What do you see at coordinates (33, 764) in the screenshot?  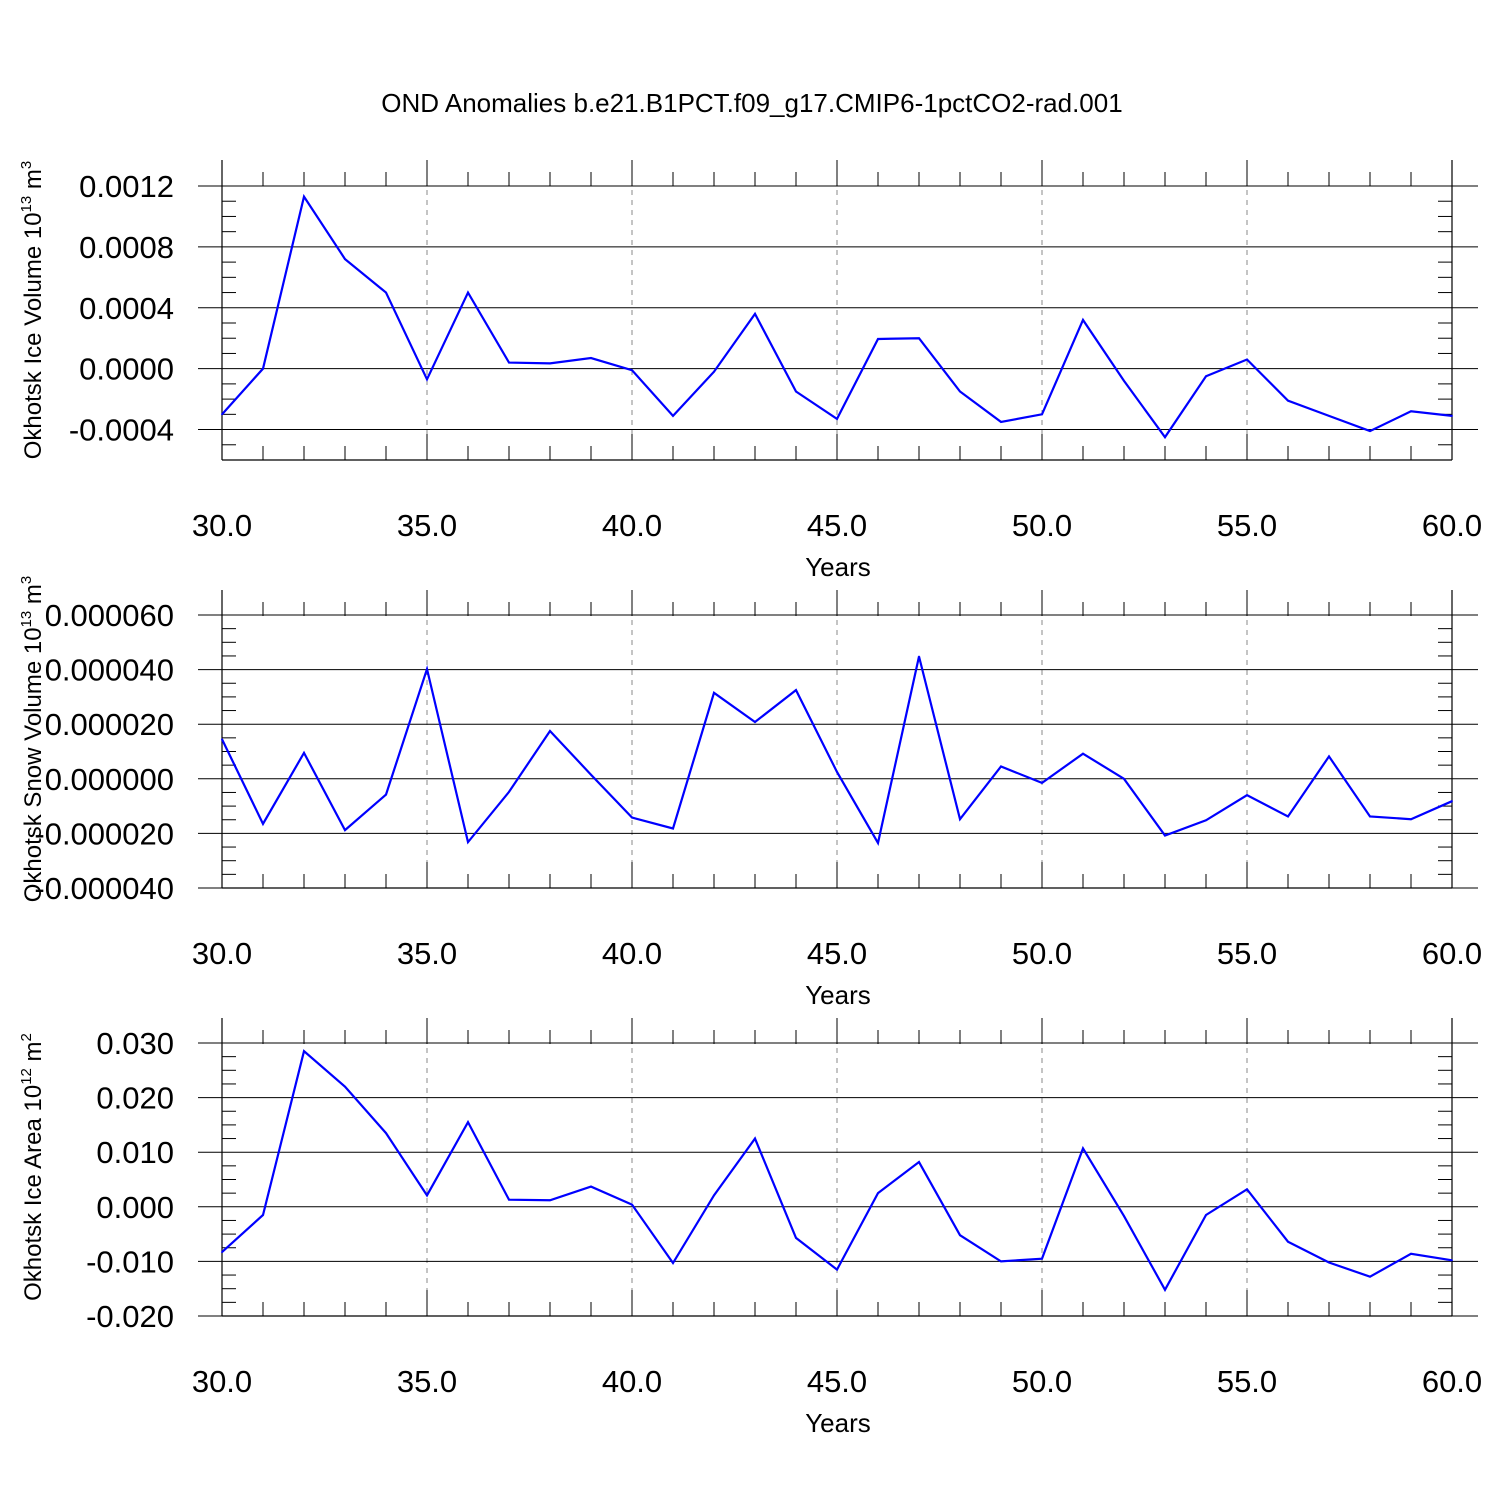 I see `y-axis-title-part: Okhotsk Snow Volume 10` at bounding box center [33, 764].